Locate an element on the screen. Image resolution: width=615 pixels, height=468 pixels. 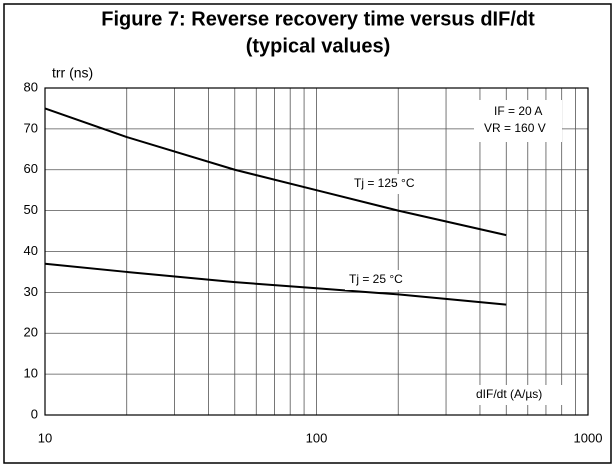
y-tick-label: 0 is located at coordinates (34, 413).